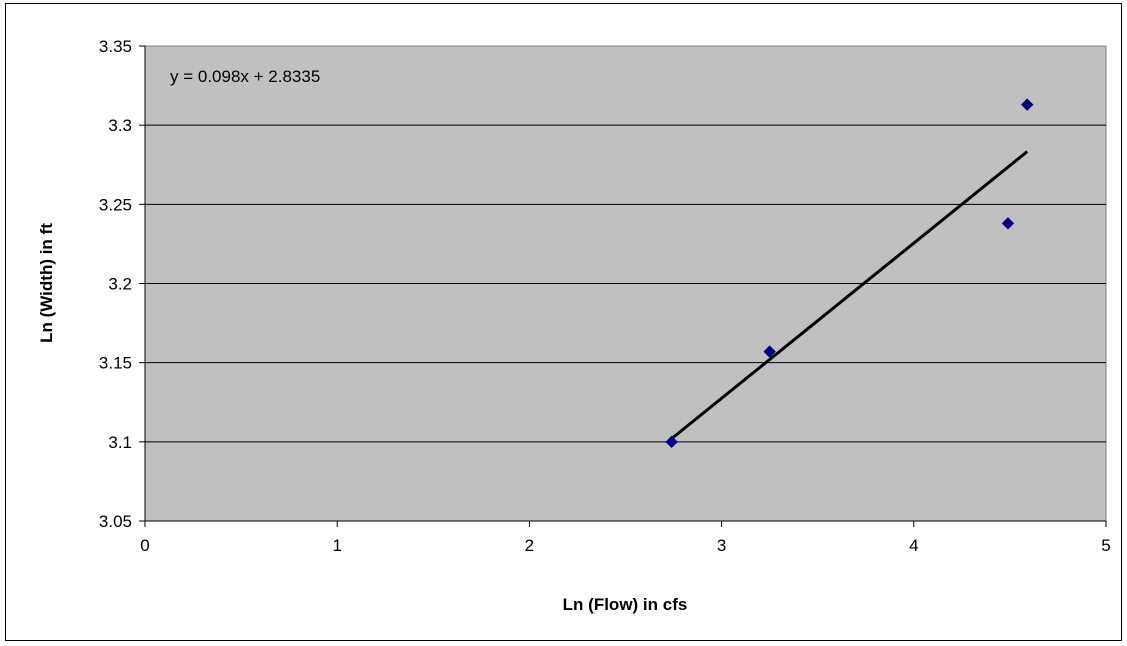 The image size is (1127, 646). I want to click on y-axis-title: Ln (Width) in ft, so click(46, 283).